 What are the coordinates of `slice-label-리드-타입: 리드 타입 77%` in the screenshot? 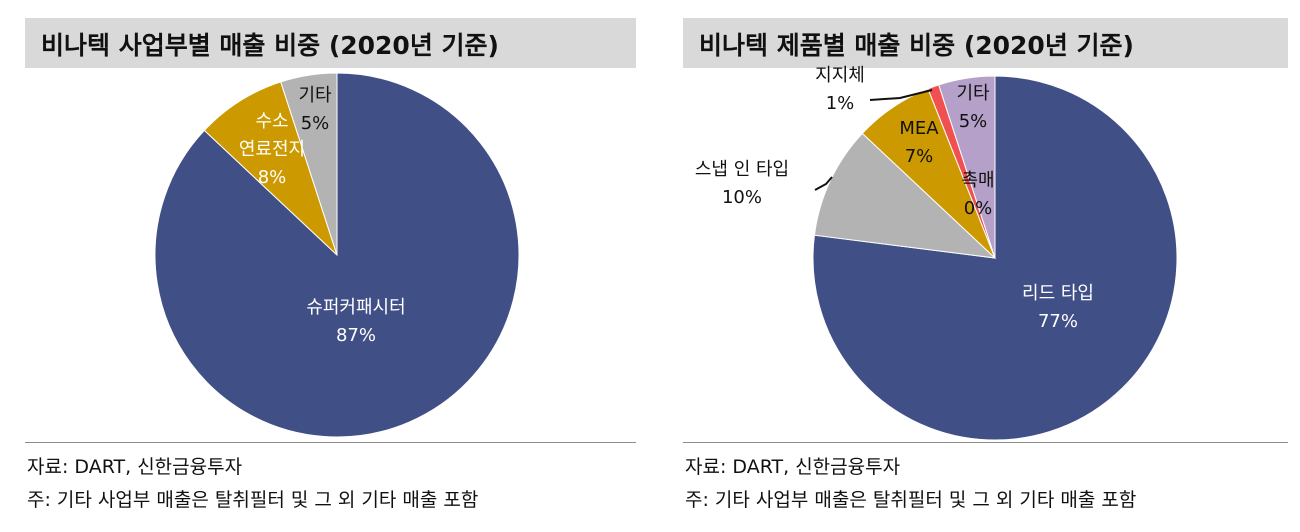 It's located at (1058, 307).